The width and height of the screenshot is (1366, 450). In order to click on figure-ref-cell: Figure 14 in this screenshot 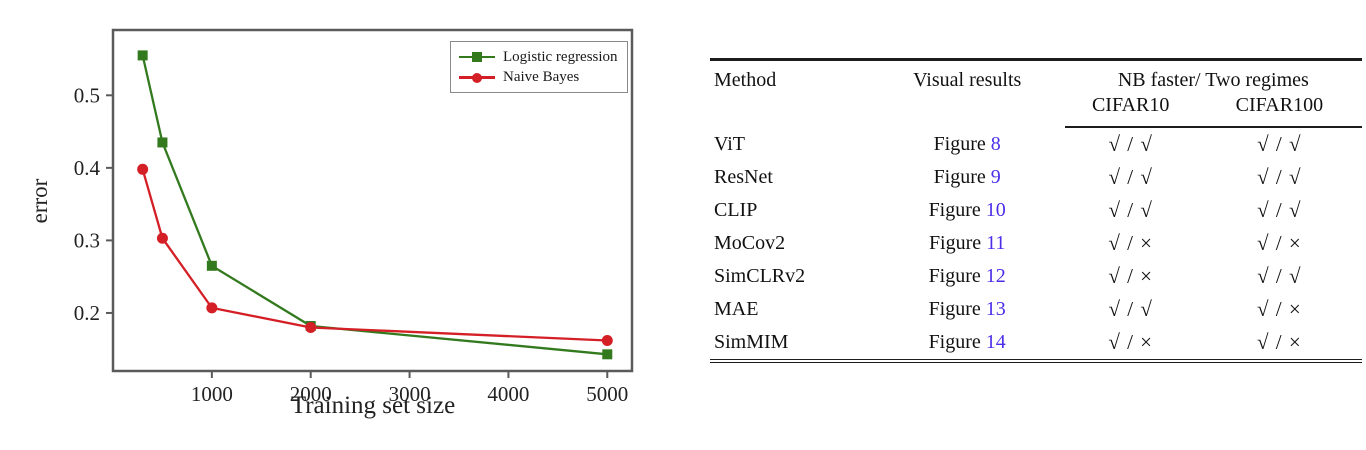, I will do `click(967, 343)`.